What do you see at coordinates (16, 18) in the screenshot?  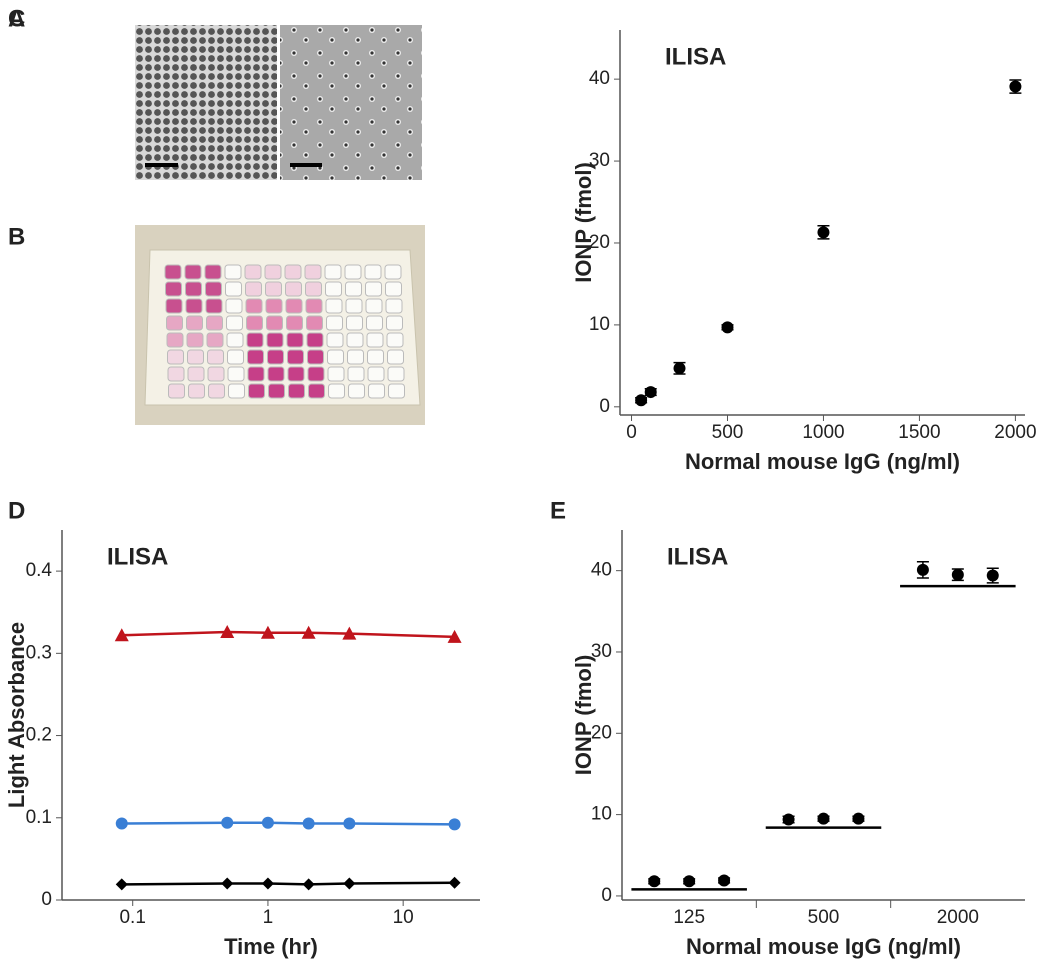 I see `panel-label: A` at bounding box center [16, 18].